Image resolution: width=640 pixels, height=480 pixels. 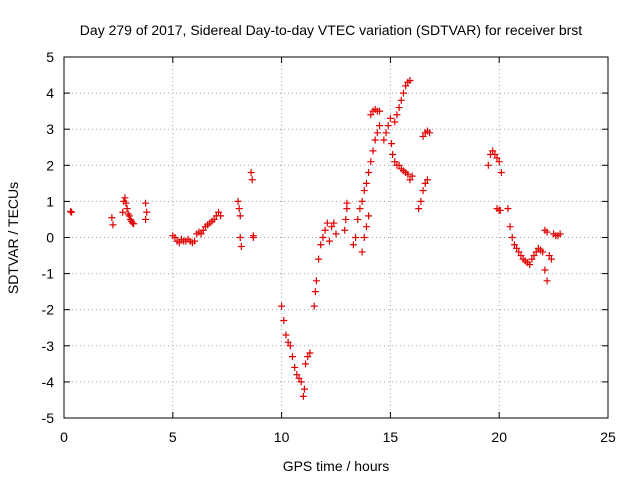 I want to click on y-tick-label: 1, so click(x=50, y=201).